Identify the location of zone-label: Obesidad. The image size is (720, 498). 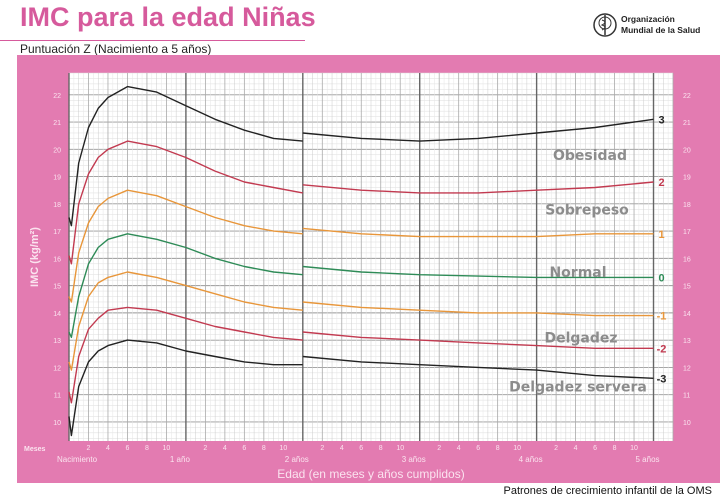
(590, 156).